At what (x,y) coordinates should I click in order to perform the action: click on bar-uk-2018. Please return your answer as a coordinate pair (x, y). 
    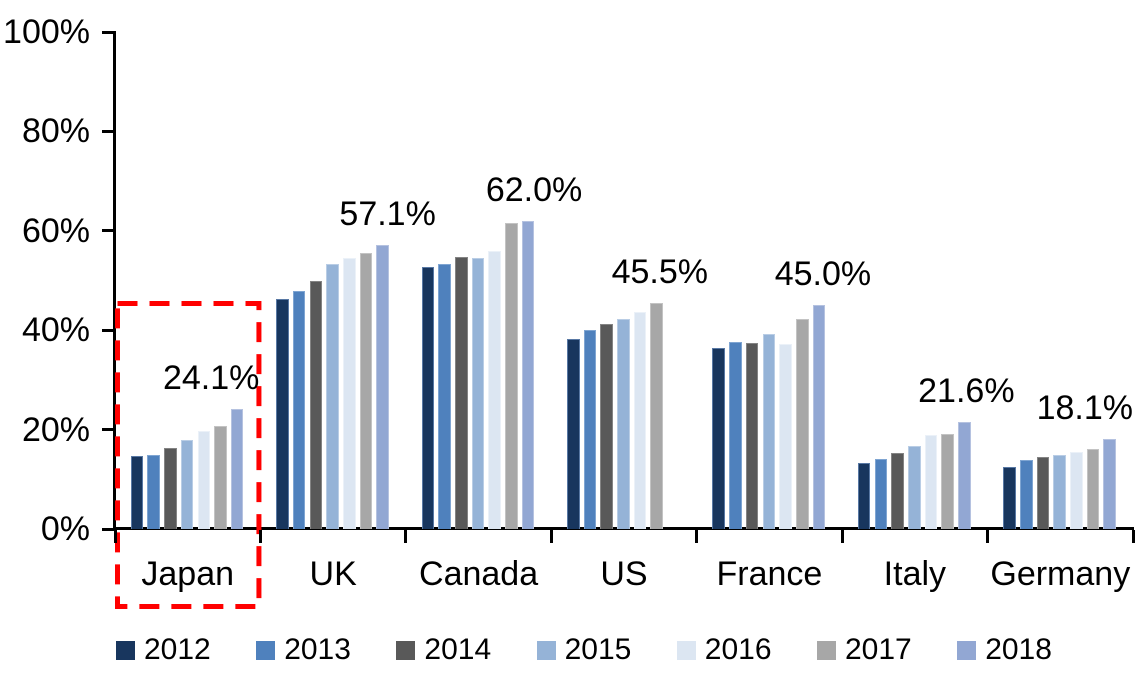
    Looking at the image, I should click on (382, 387).